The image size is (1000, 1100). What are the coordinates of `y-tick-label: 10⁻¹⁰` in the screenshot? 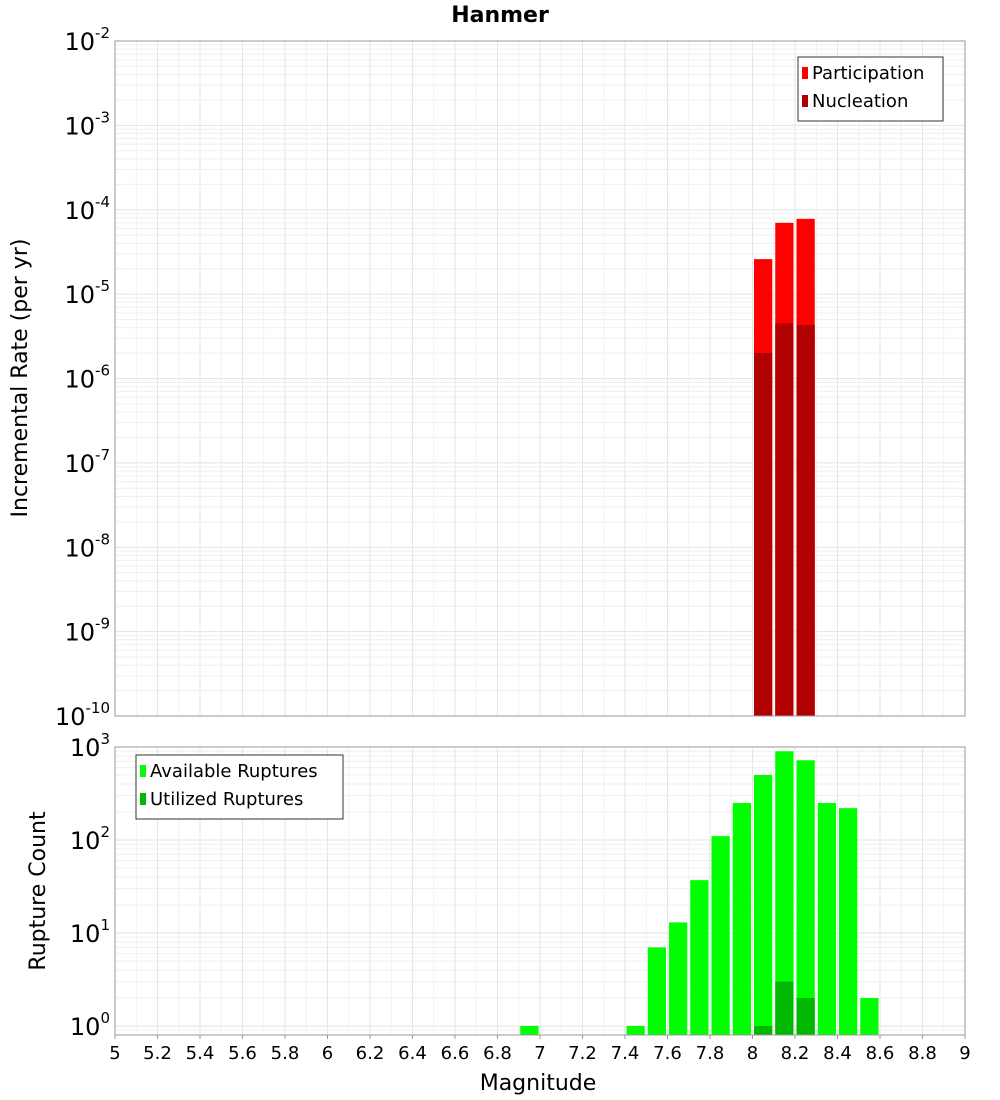 It's located at (82, 715).